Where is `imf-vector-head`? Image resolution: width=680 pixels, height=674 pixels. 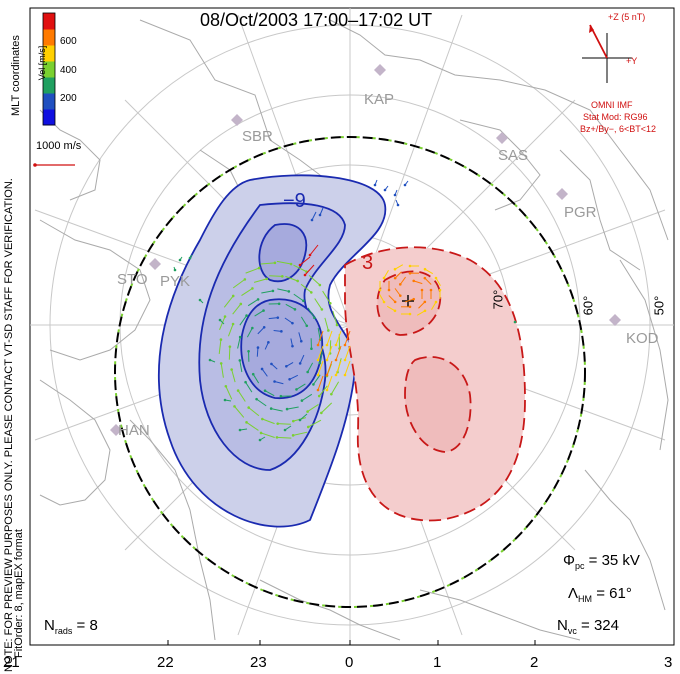 imf-vector-head is located at coordinates (591, 29).